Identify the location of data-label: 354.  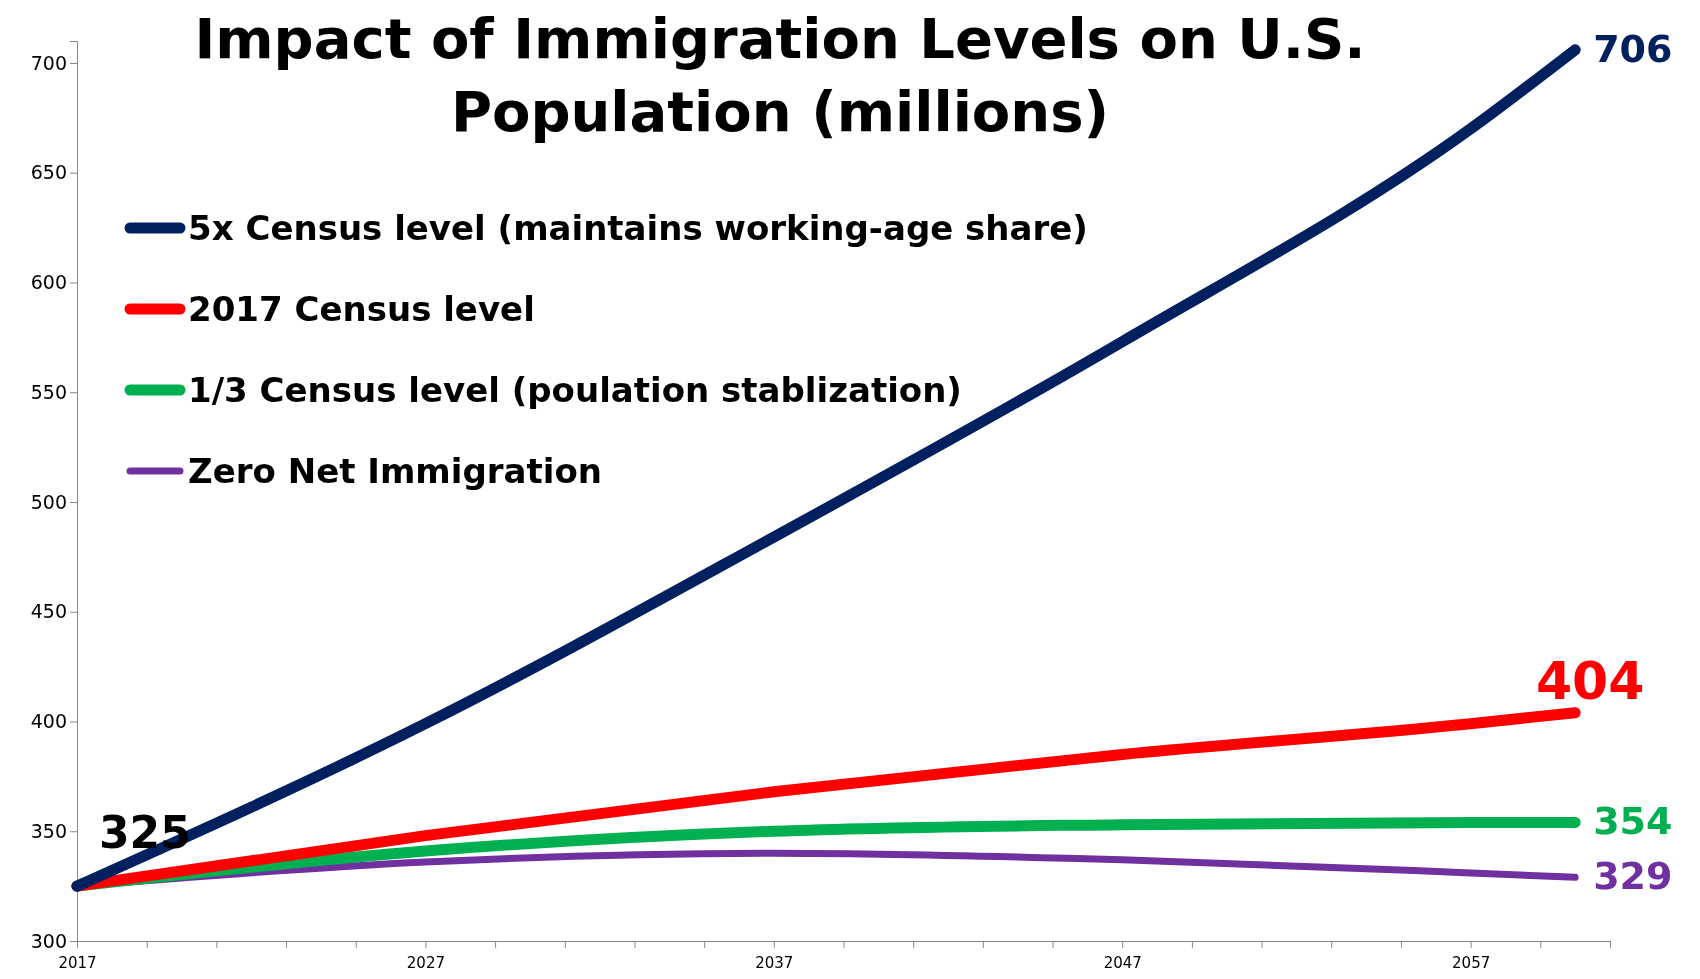
(1633, 821).